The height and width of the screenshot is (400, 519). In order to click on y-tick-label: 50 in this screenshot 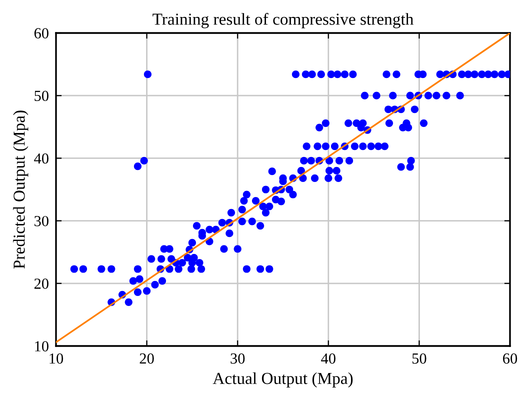, I will do `click(41, 96)`.